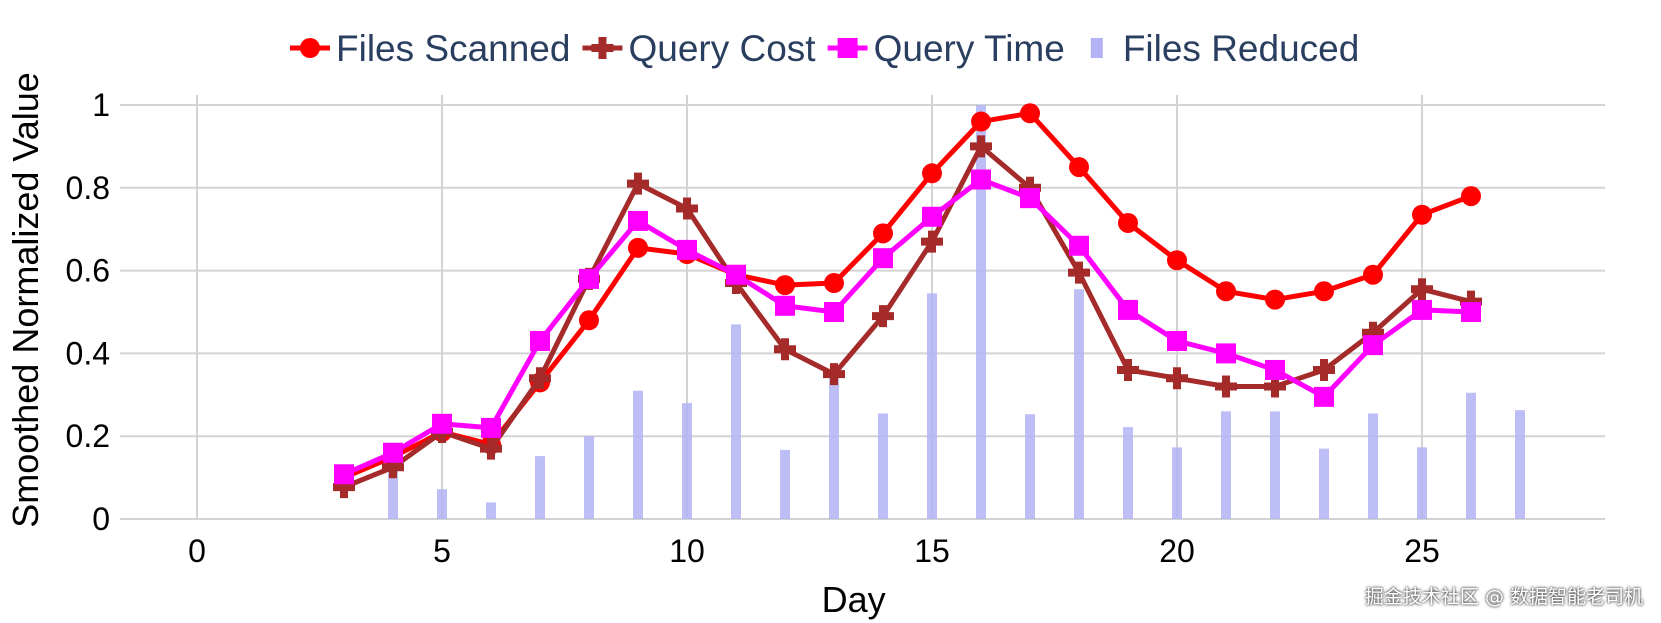 Image resolution: width=1661 pixels, height=623 pixels. I want to click on x-axis-title: Day, so click(854, 599).